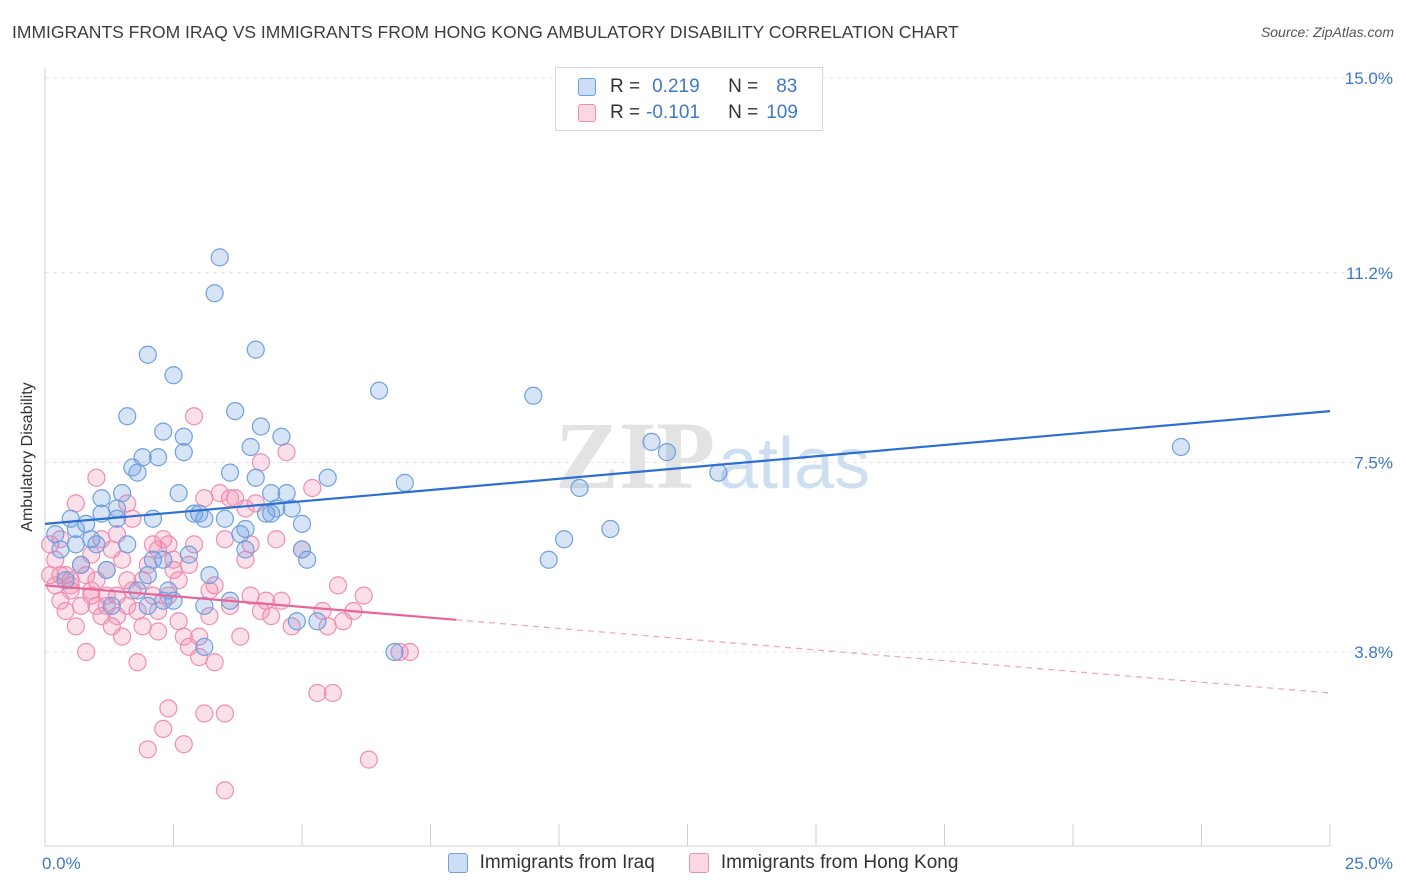  Describe the element at coordinates (1369, 78) in the screenshot. I see `y-tick-label: 15.0%` at that location.